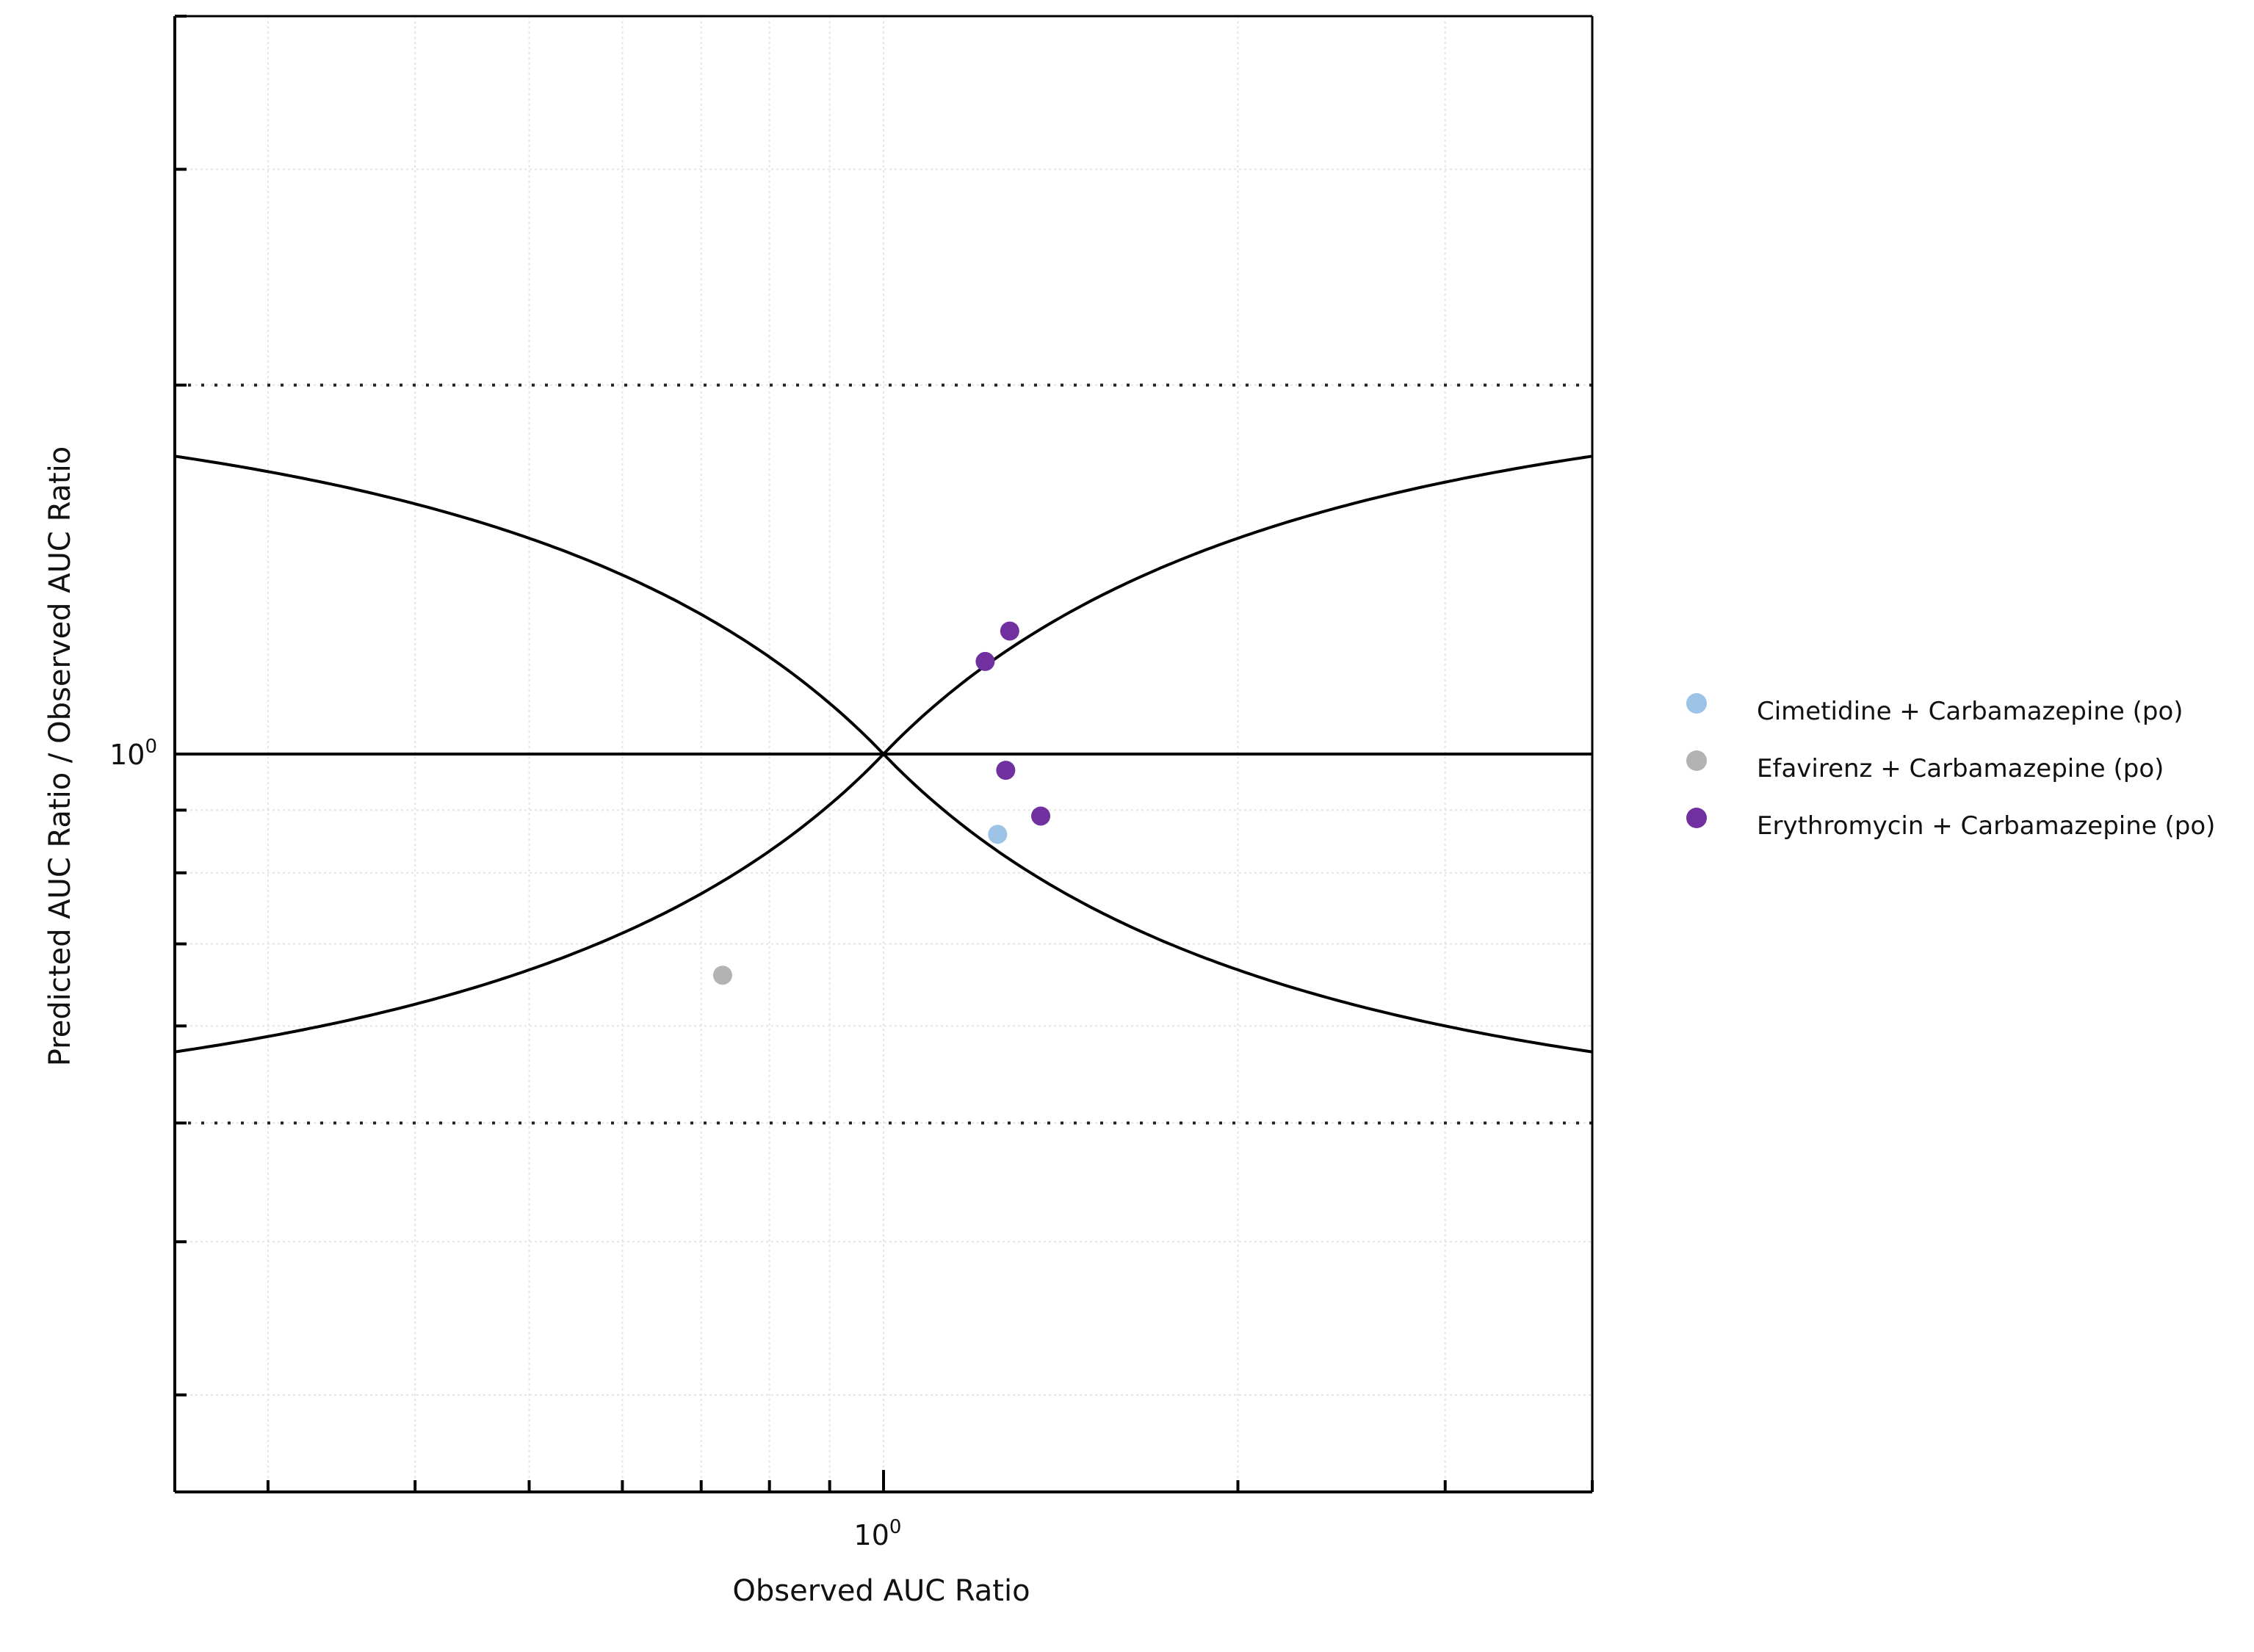  What do you see at coordinates (1961, 768) in the screenshot?
I see `legend-label: Efavirenz + Carbamazepine (po)` at bounding box center [1961, 768].